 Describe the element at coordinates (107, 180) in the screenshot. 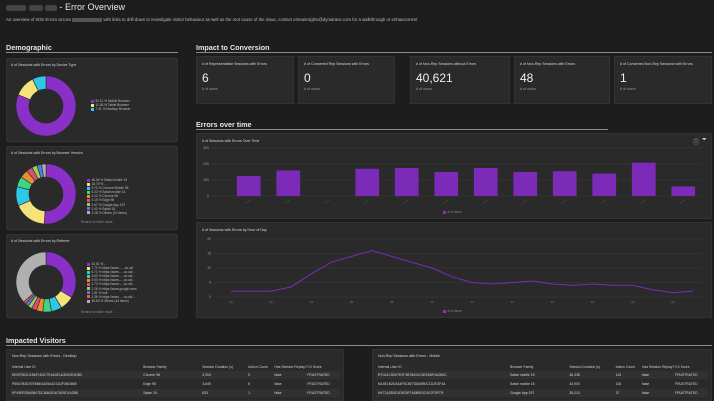

I see `legend-item: 48.06 % Safari mobile 15` at that location.